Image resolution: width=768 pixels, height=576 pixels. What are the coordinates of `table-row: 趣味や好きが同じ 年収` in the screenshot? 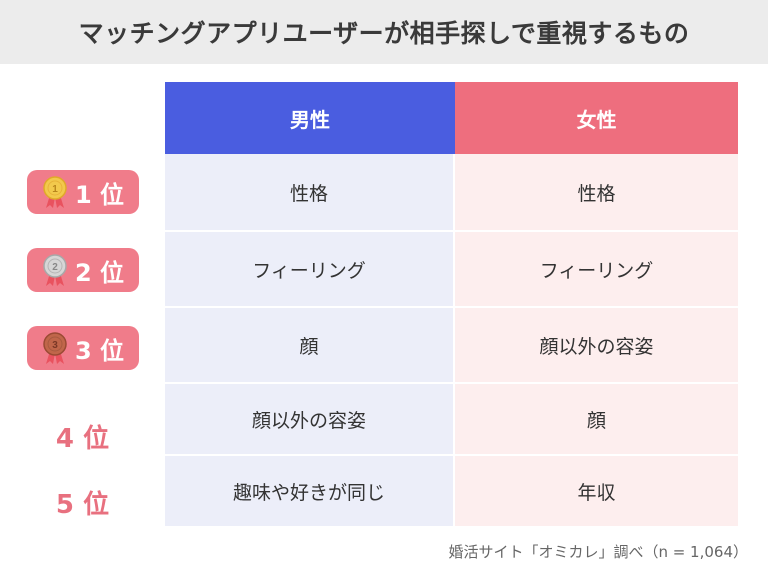 It's located at (451, 490).